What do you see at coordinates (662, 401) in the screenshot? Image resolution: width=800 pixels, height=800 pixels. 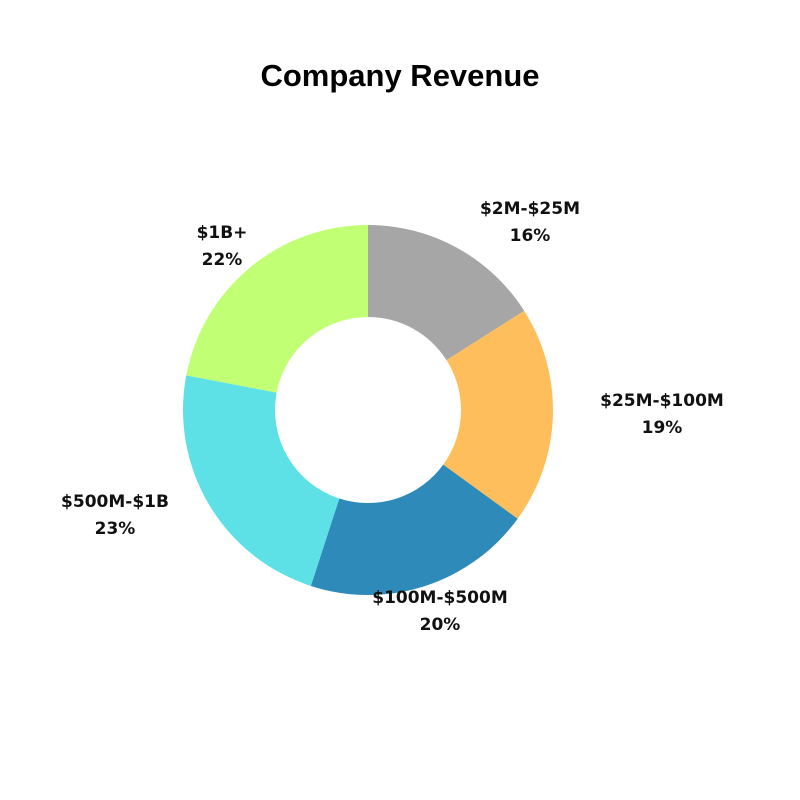 I see `slice-label: $25M-$100M` at bounding box center [662, 401].